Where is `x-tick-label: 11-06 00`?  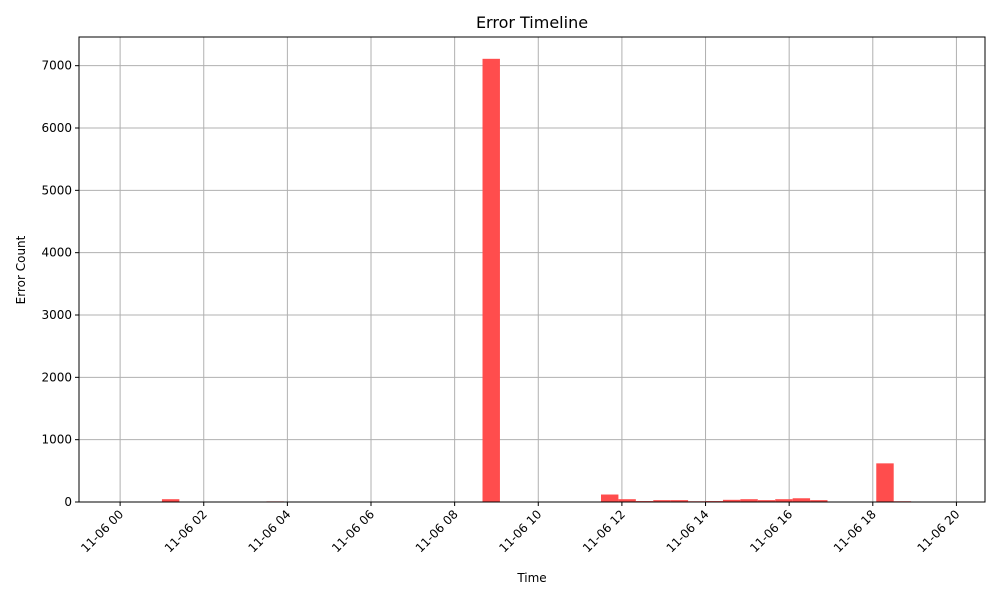 x-tick-label: 11-06 00 is located at coordinates (102, 531).